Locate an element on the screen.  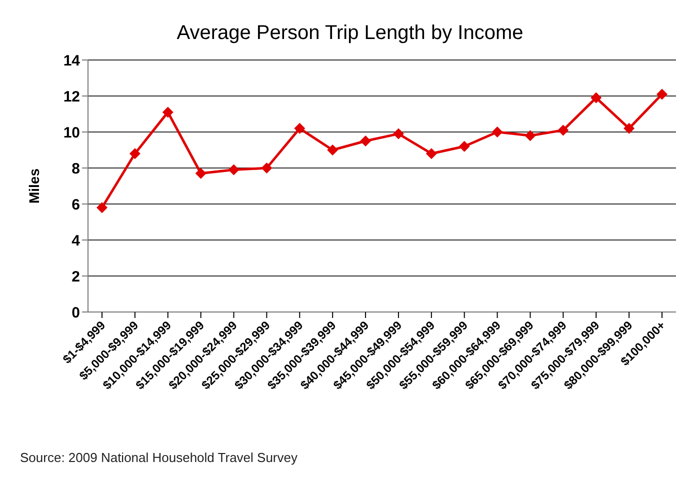
y-tick-label: 14 is located at coordinates (72, 61).